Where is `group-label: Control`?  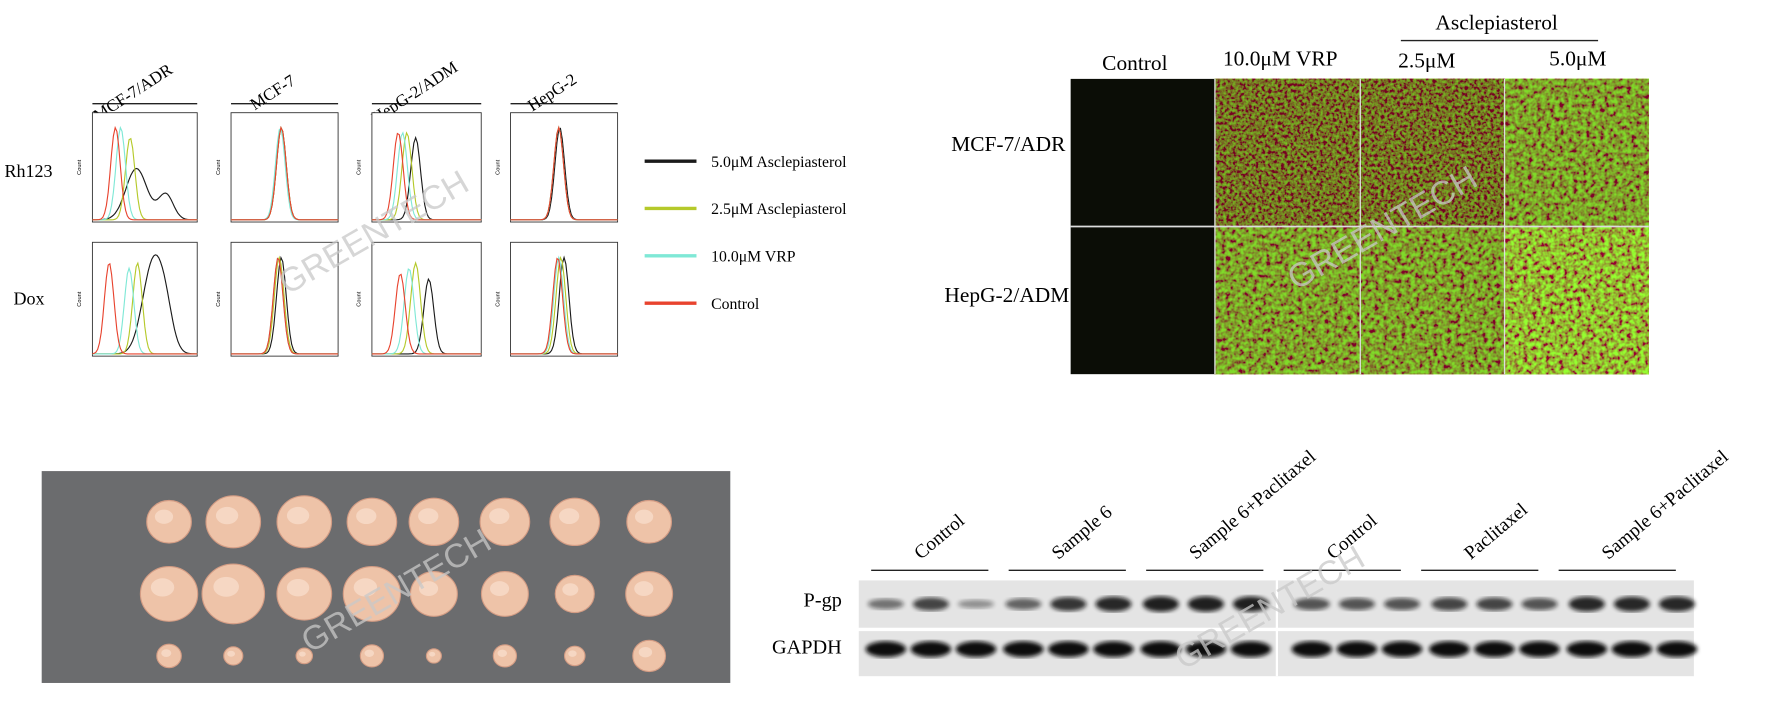
group-label: Control is located at coordinates (939, 537).